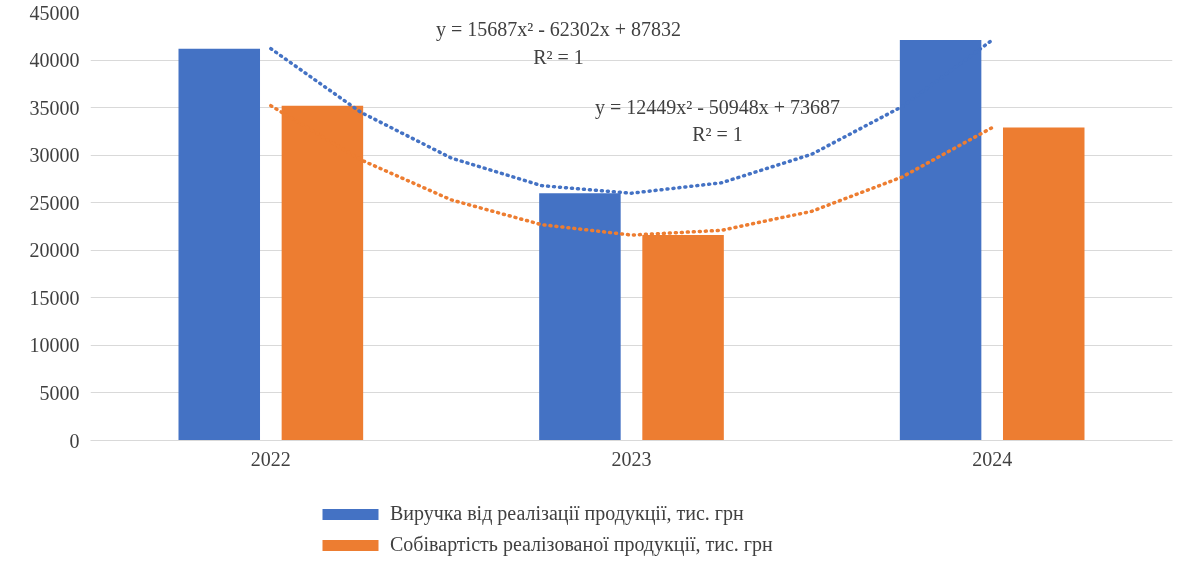 The image size is (1182, 563). What do you see at coordinates (54, 345) in the screenshot?
I see `y-tick-label: 10000` at bounding box center [54, 345].